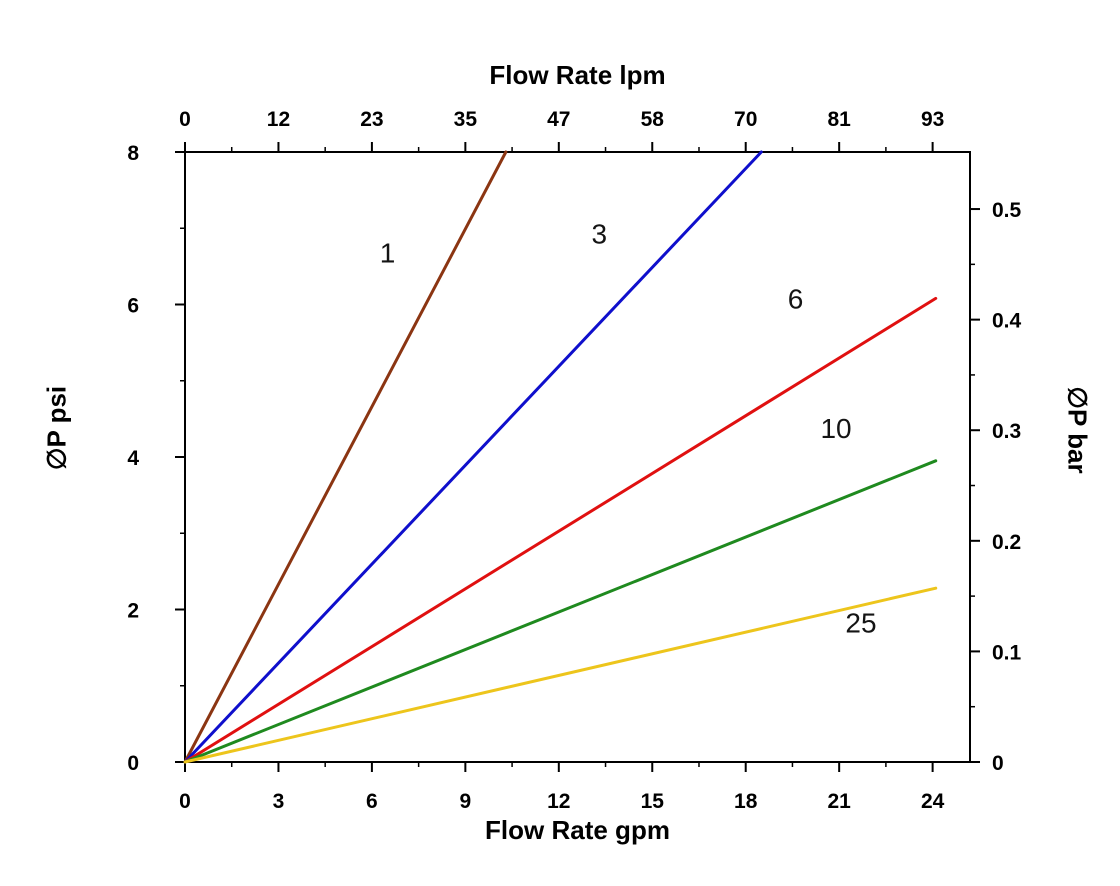  I want to click on right-tick-label: 0.2, so click(1006, 542).